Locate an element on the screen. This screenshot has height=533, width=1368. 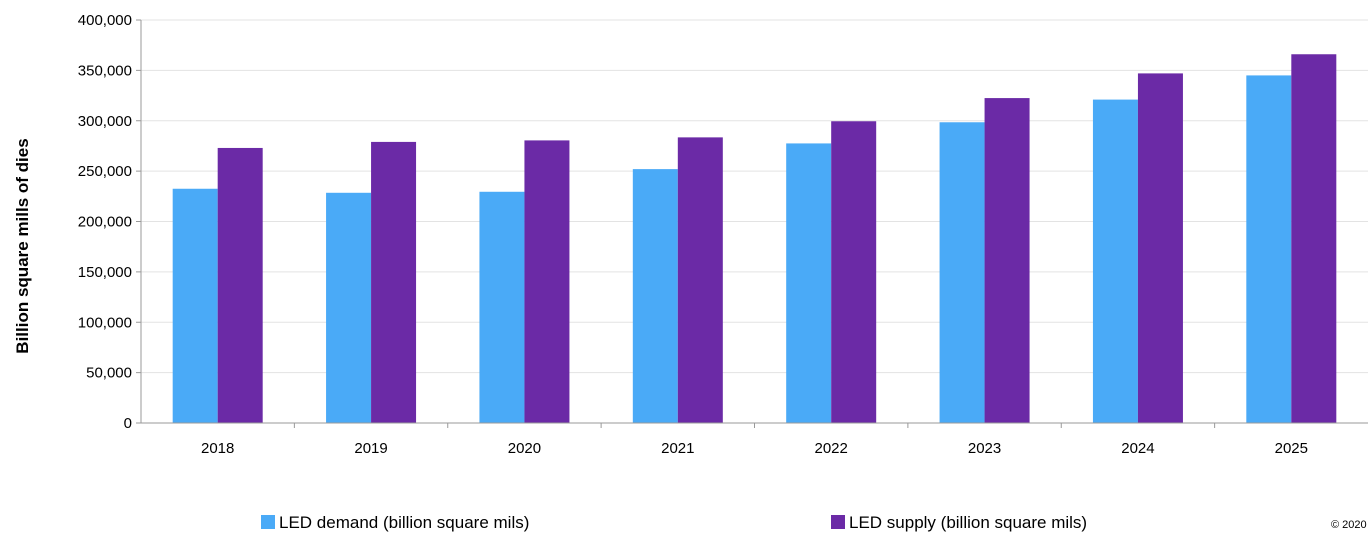
y-axis-label: Billion square mills of dies is located at coordinates (22, 245).